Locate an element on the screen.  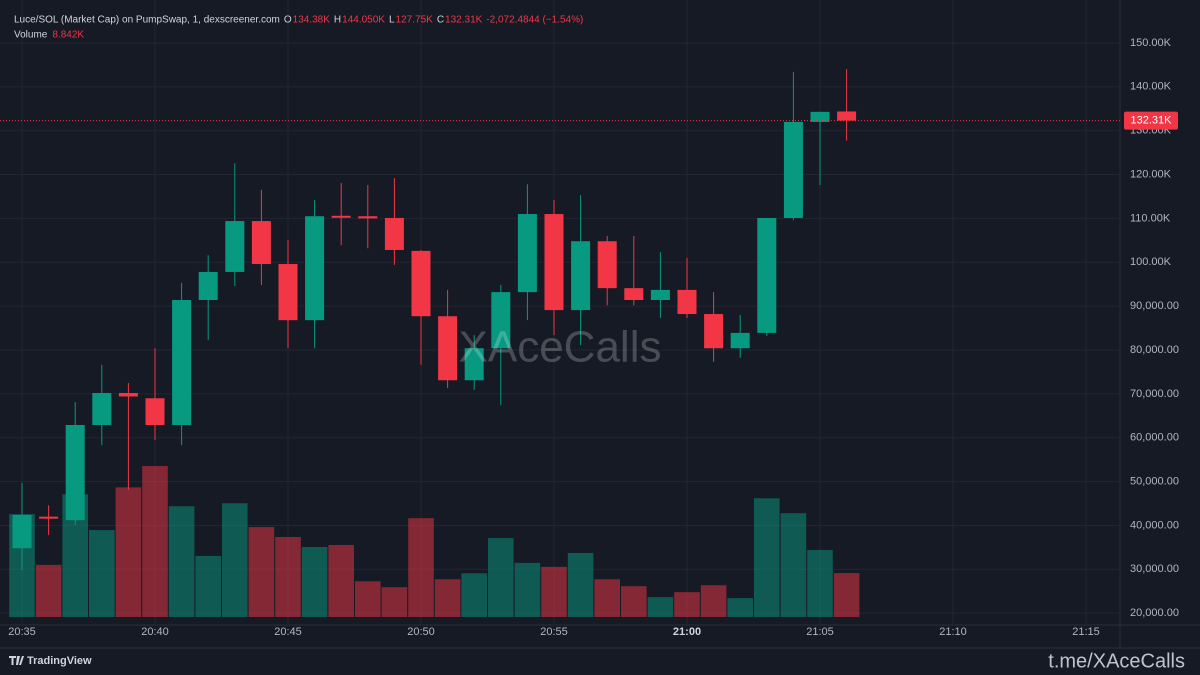
x-tick-label: 21:05 is located at coordinates (820, 632).